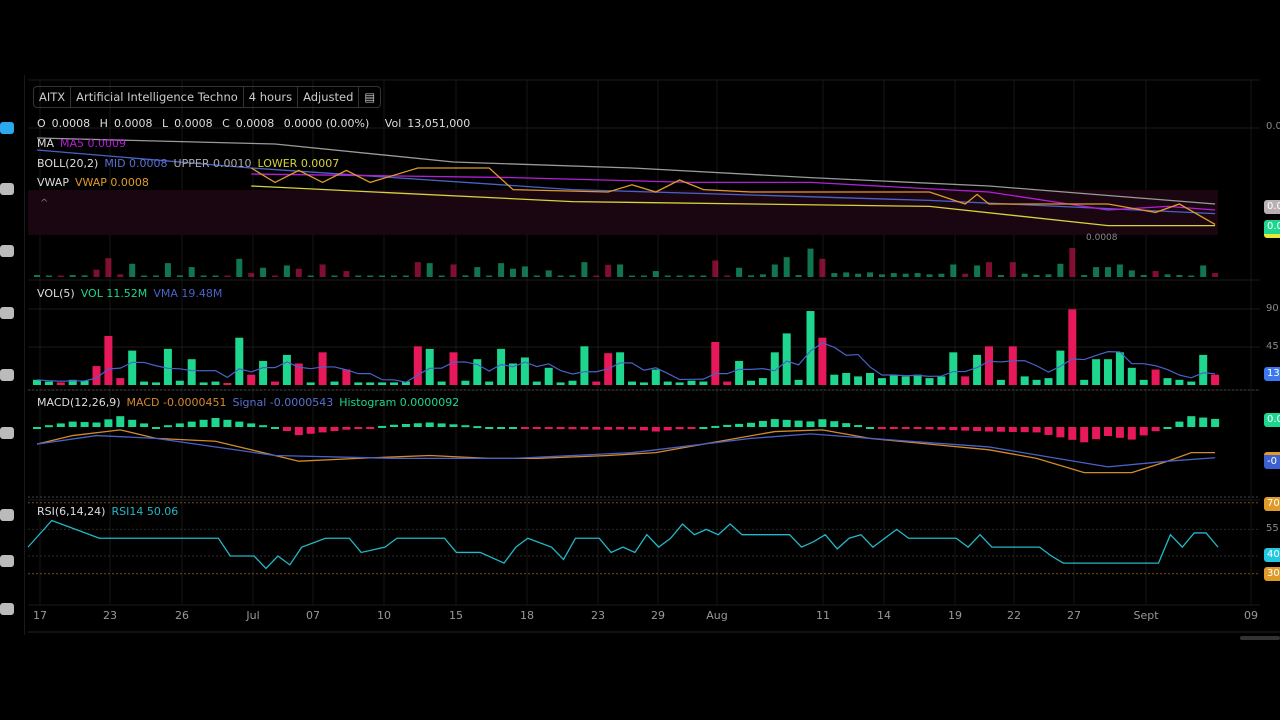 This screenshot has width=1280, height=720. What do you see at coordinates (884, 615) in the screenshot?
I see `x-tick-label: 14` at bounding box center [884, 615].